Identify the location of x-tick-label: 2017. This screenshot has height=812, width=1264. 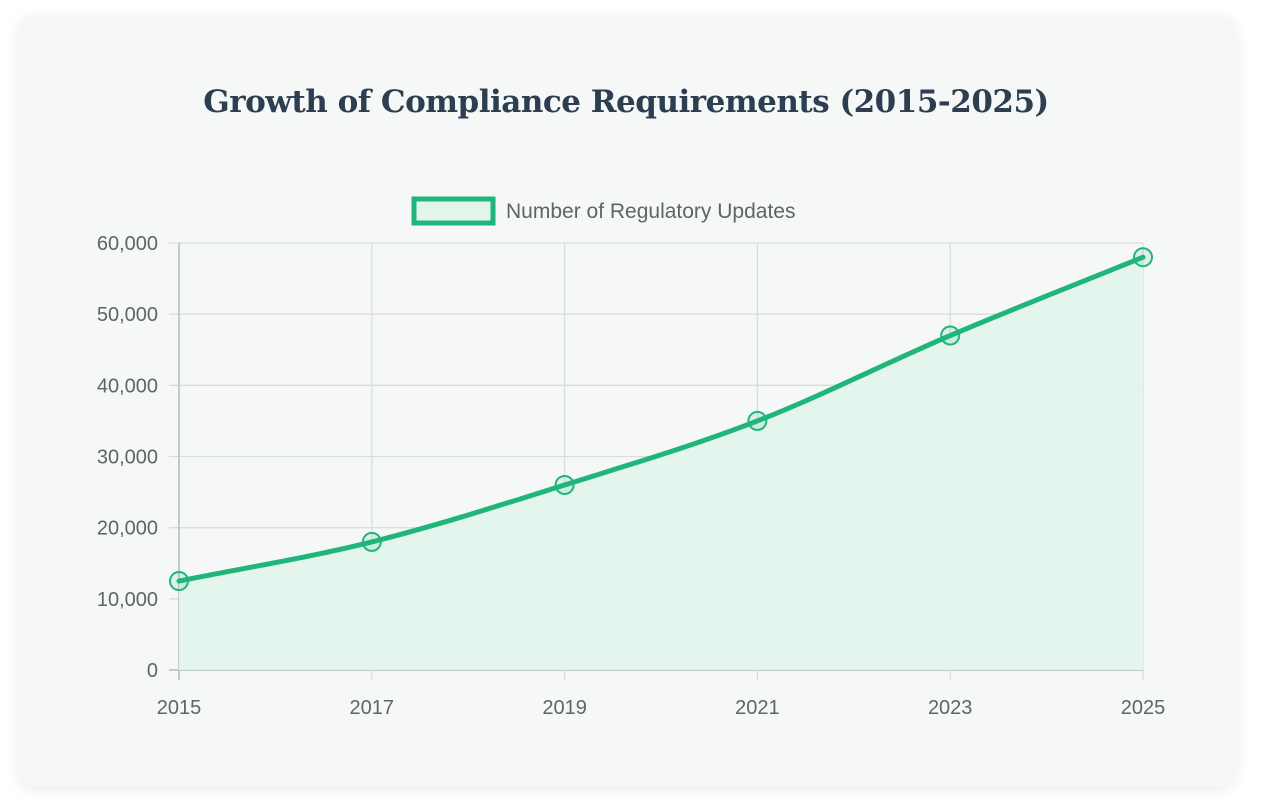
(372, 708).